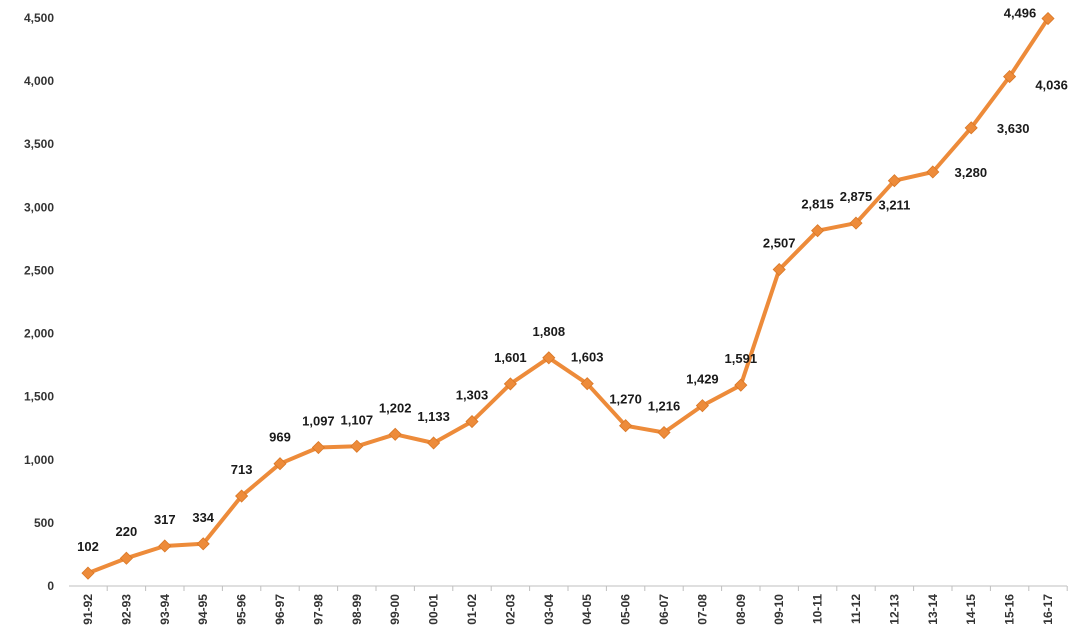 The image size is (1078, 643). I want to click on data-label: 1,097, so click(318, 421).